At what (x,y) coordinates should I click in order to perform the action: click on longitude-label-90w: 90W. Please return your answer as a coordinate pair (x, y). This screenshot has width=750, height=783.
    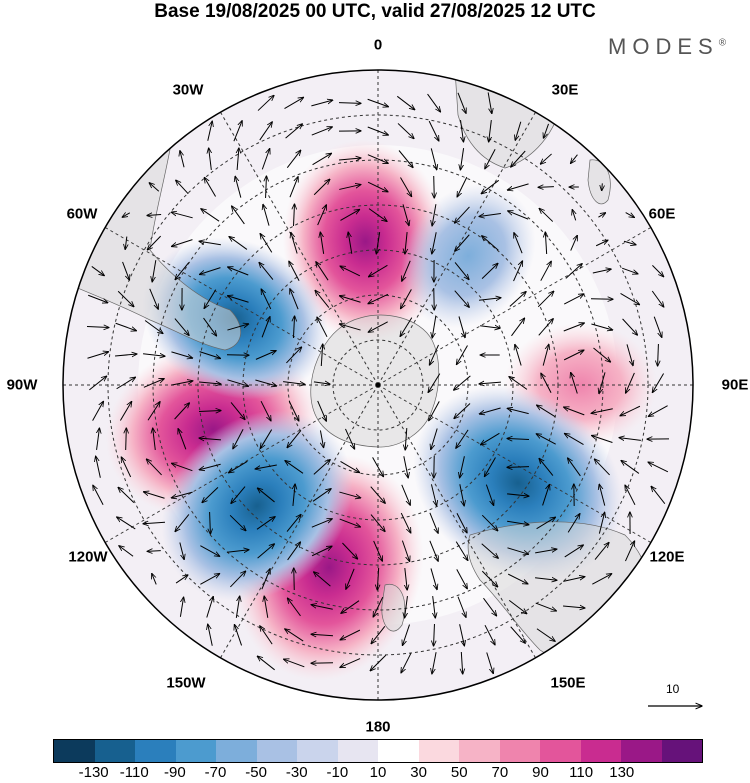
    Looking at the image, I should click on (22, 385).